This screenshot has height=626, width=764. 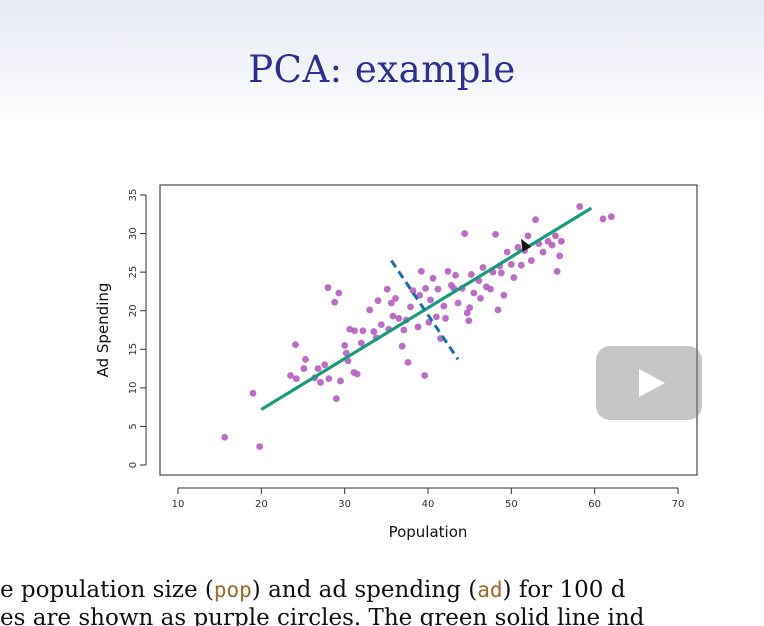 I want to click on first-principal-component-line, so click(x=426, y=308).